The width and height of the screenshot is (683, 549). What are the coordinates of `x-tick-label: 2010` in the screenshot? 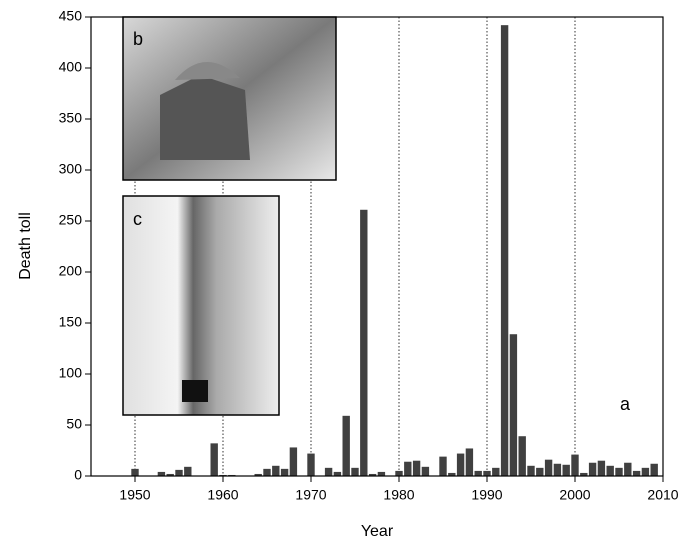 It's located at (662, 495).